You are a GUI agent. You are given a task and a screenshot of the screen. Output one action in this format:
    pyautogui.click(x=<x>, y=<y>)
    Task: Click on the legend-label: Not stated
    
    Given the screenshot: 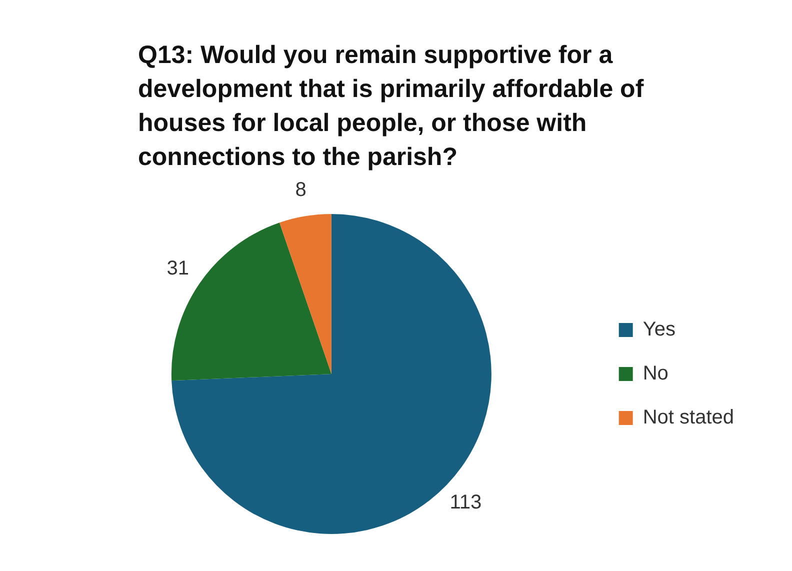 What is the action you would take?
    pyautogui.click(x=688, y=417)
    